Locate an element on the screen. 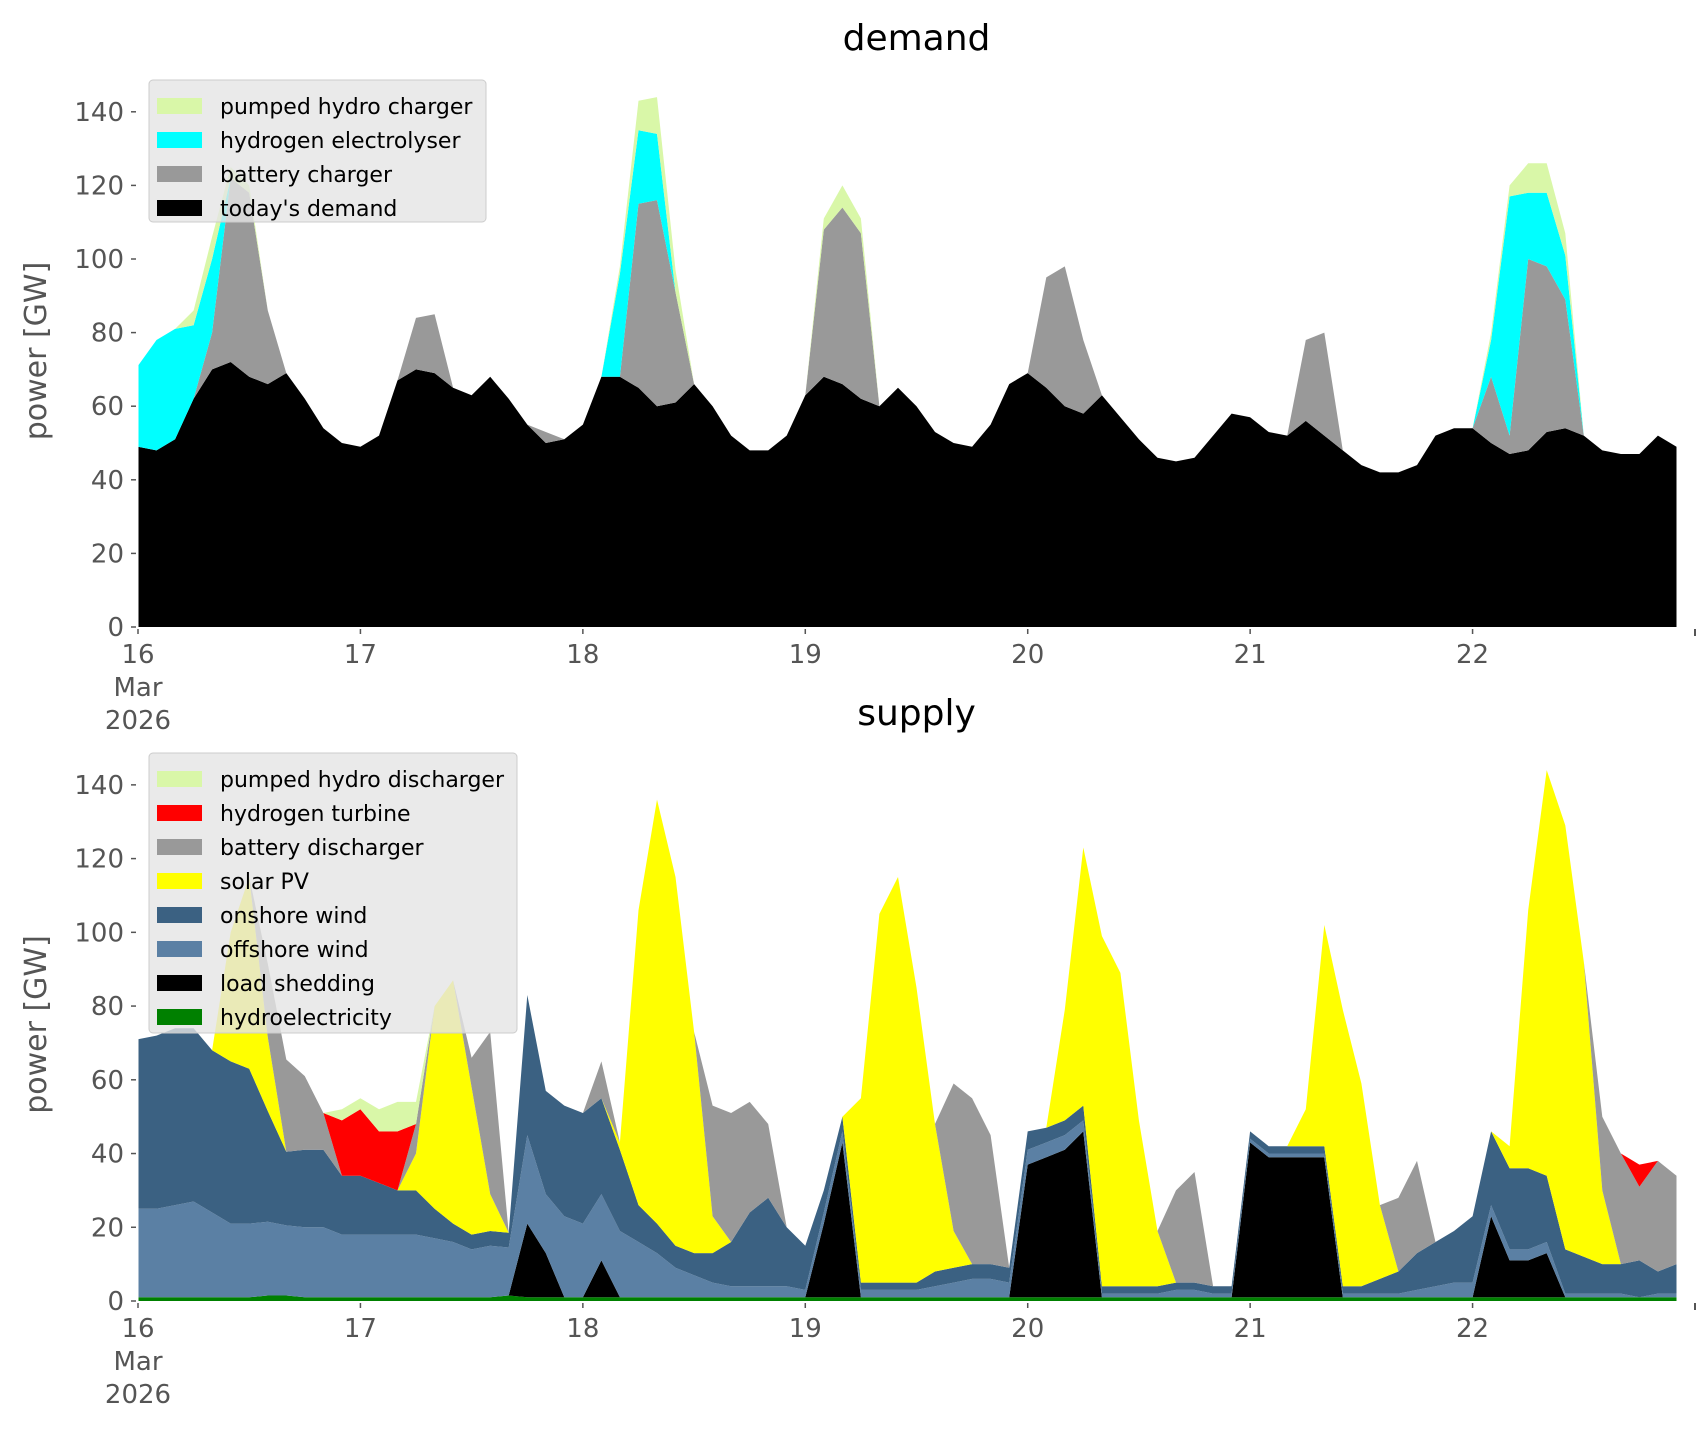 Image resolution: width=1706 pixels, height=1431 pixels. legend-label: load shedding is located at coordinates (297, 984).